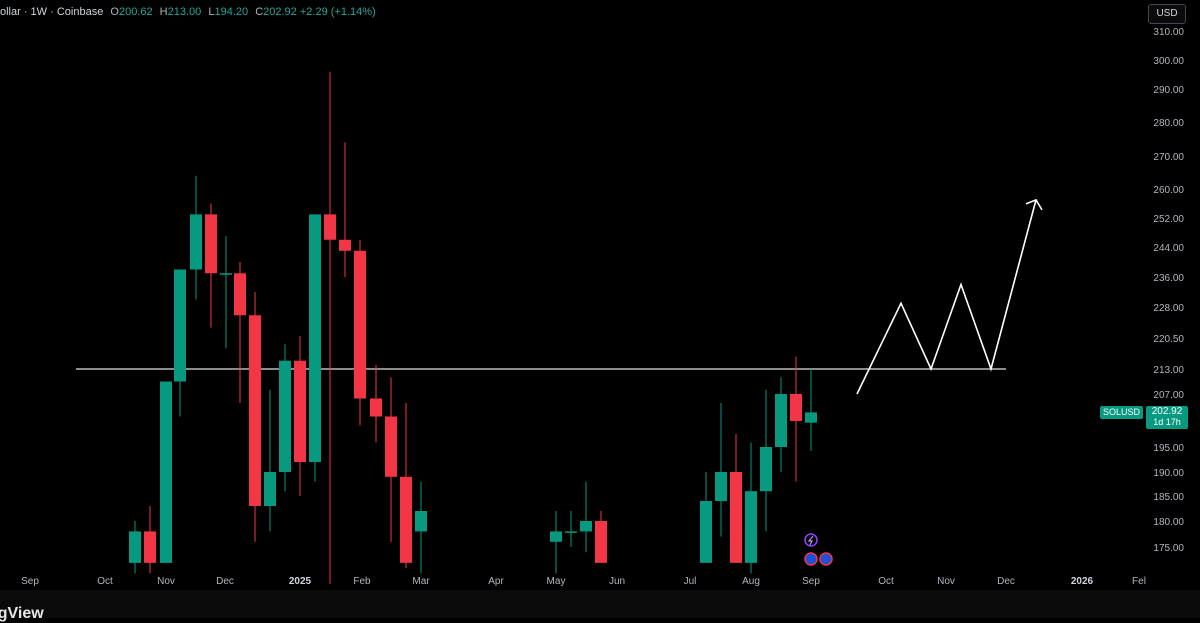 This screenshot has height=623, width=1200. Describe the element at coordinates (690, 581) in the screenshot. I see `x-tick-label: Jul` at that location.